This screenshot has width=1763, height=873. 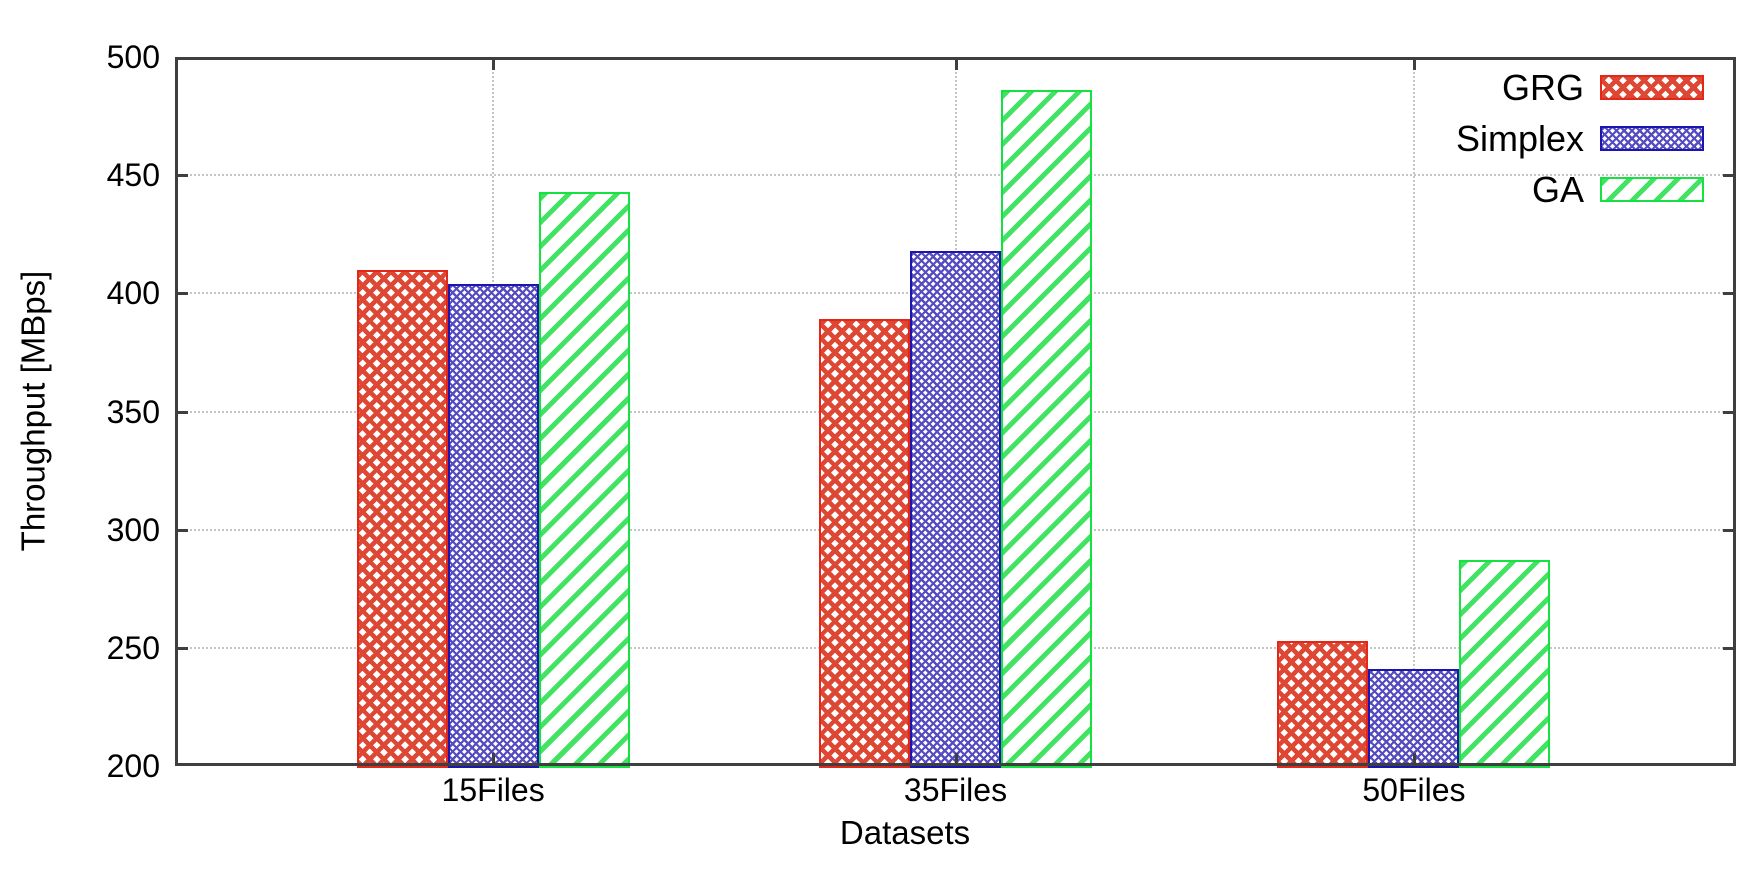 I want to click on y-tick-label: 300, so click(x=133, y=529).